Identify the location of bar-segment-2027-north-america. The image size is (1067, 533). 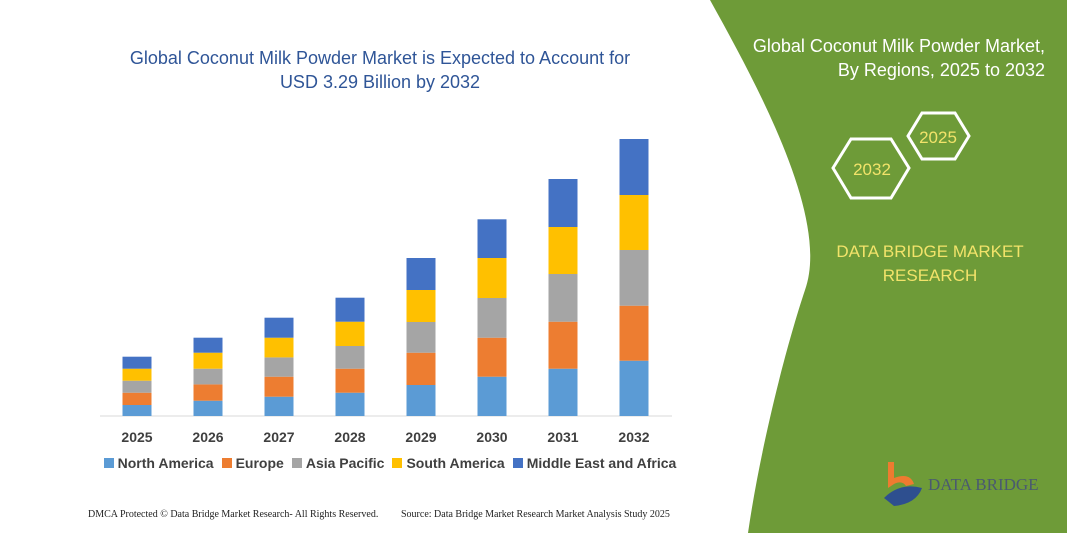
(279, 406).